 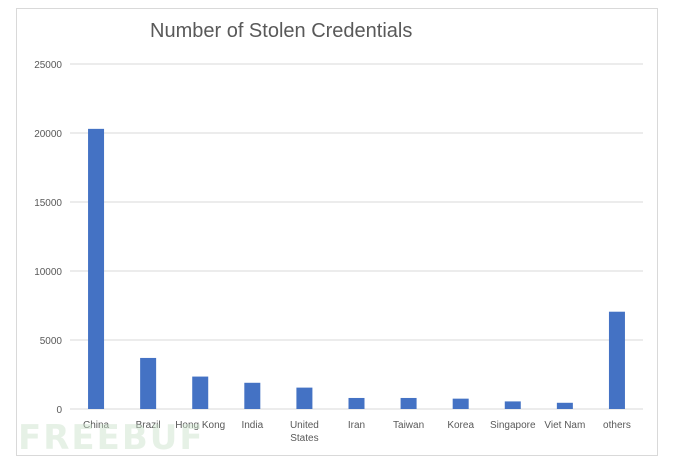 I want to click on x-tick-label: others, so click(x=617, y=425).